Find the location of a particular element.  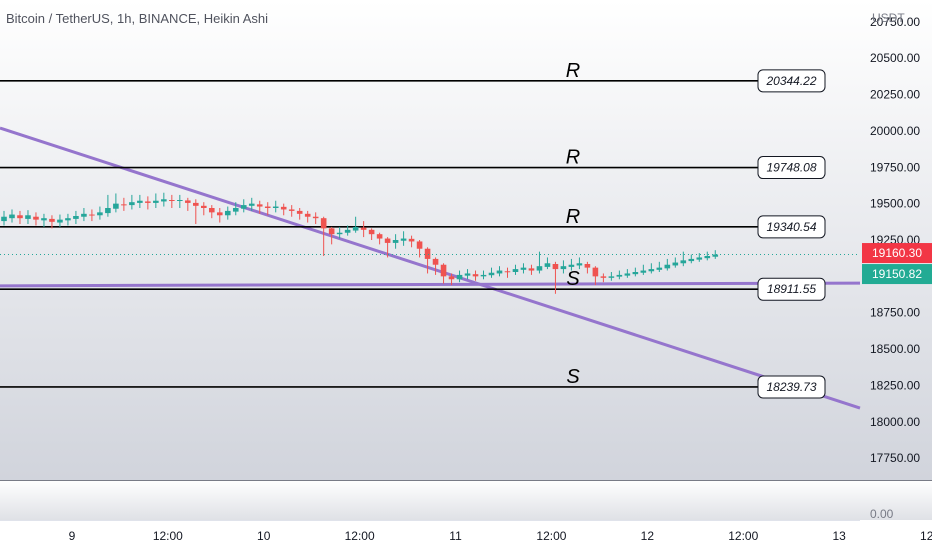

level-price-label: 19748.08 is located at coordinates (791, 168).